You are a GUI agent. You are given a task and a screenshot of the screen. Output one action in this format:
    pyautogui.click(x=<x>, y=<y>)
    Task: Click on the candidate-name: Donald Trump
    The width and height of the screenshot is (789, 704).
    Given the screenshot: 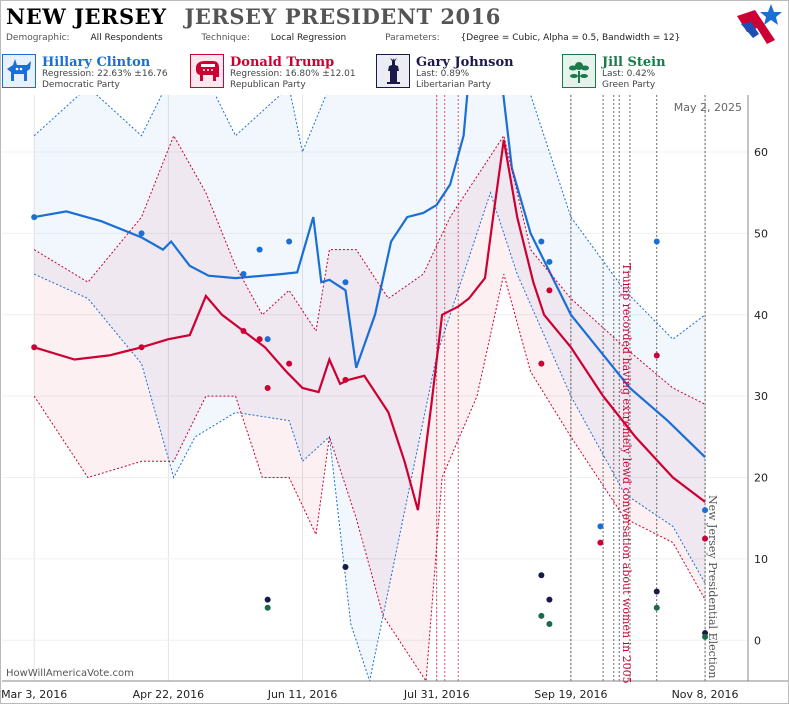 What is the action you would take?
    pyautogui.click(x=282, y=62)
    